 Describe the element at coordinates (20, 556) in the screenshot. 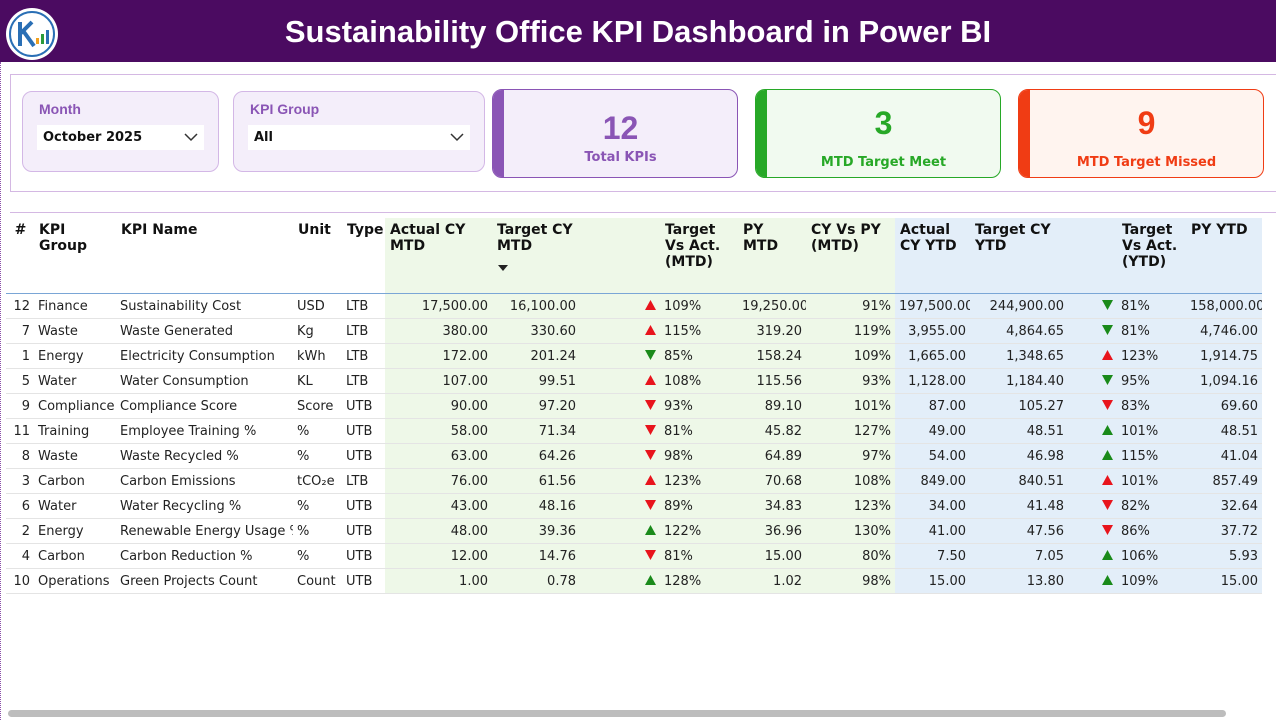

I see `table-cell: 4` at that location.